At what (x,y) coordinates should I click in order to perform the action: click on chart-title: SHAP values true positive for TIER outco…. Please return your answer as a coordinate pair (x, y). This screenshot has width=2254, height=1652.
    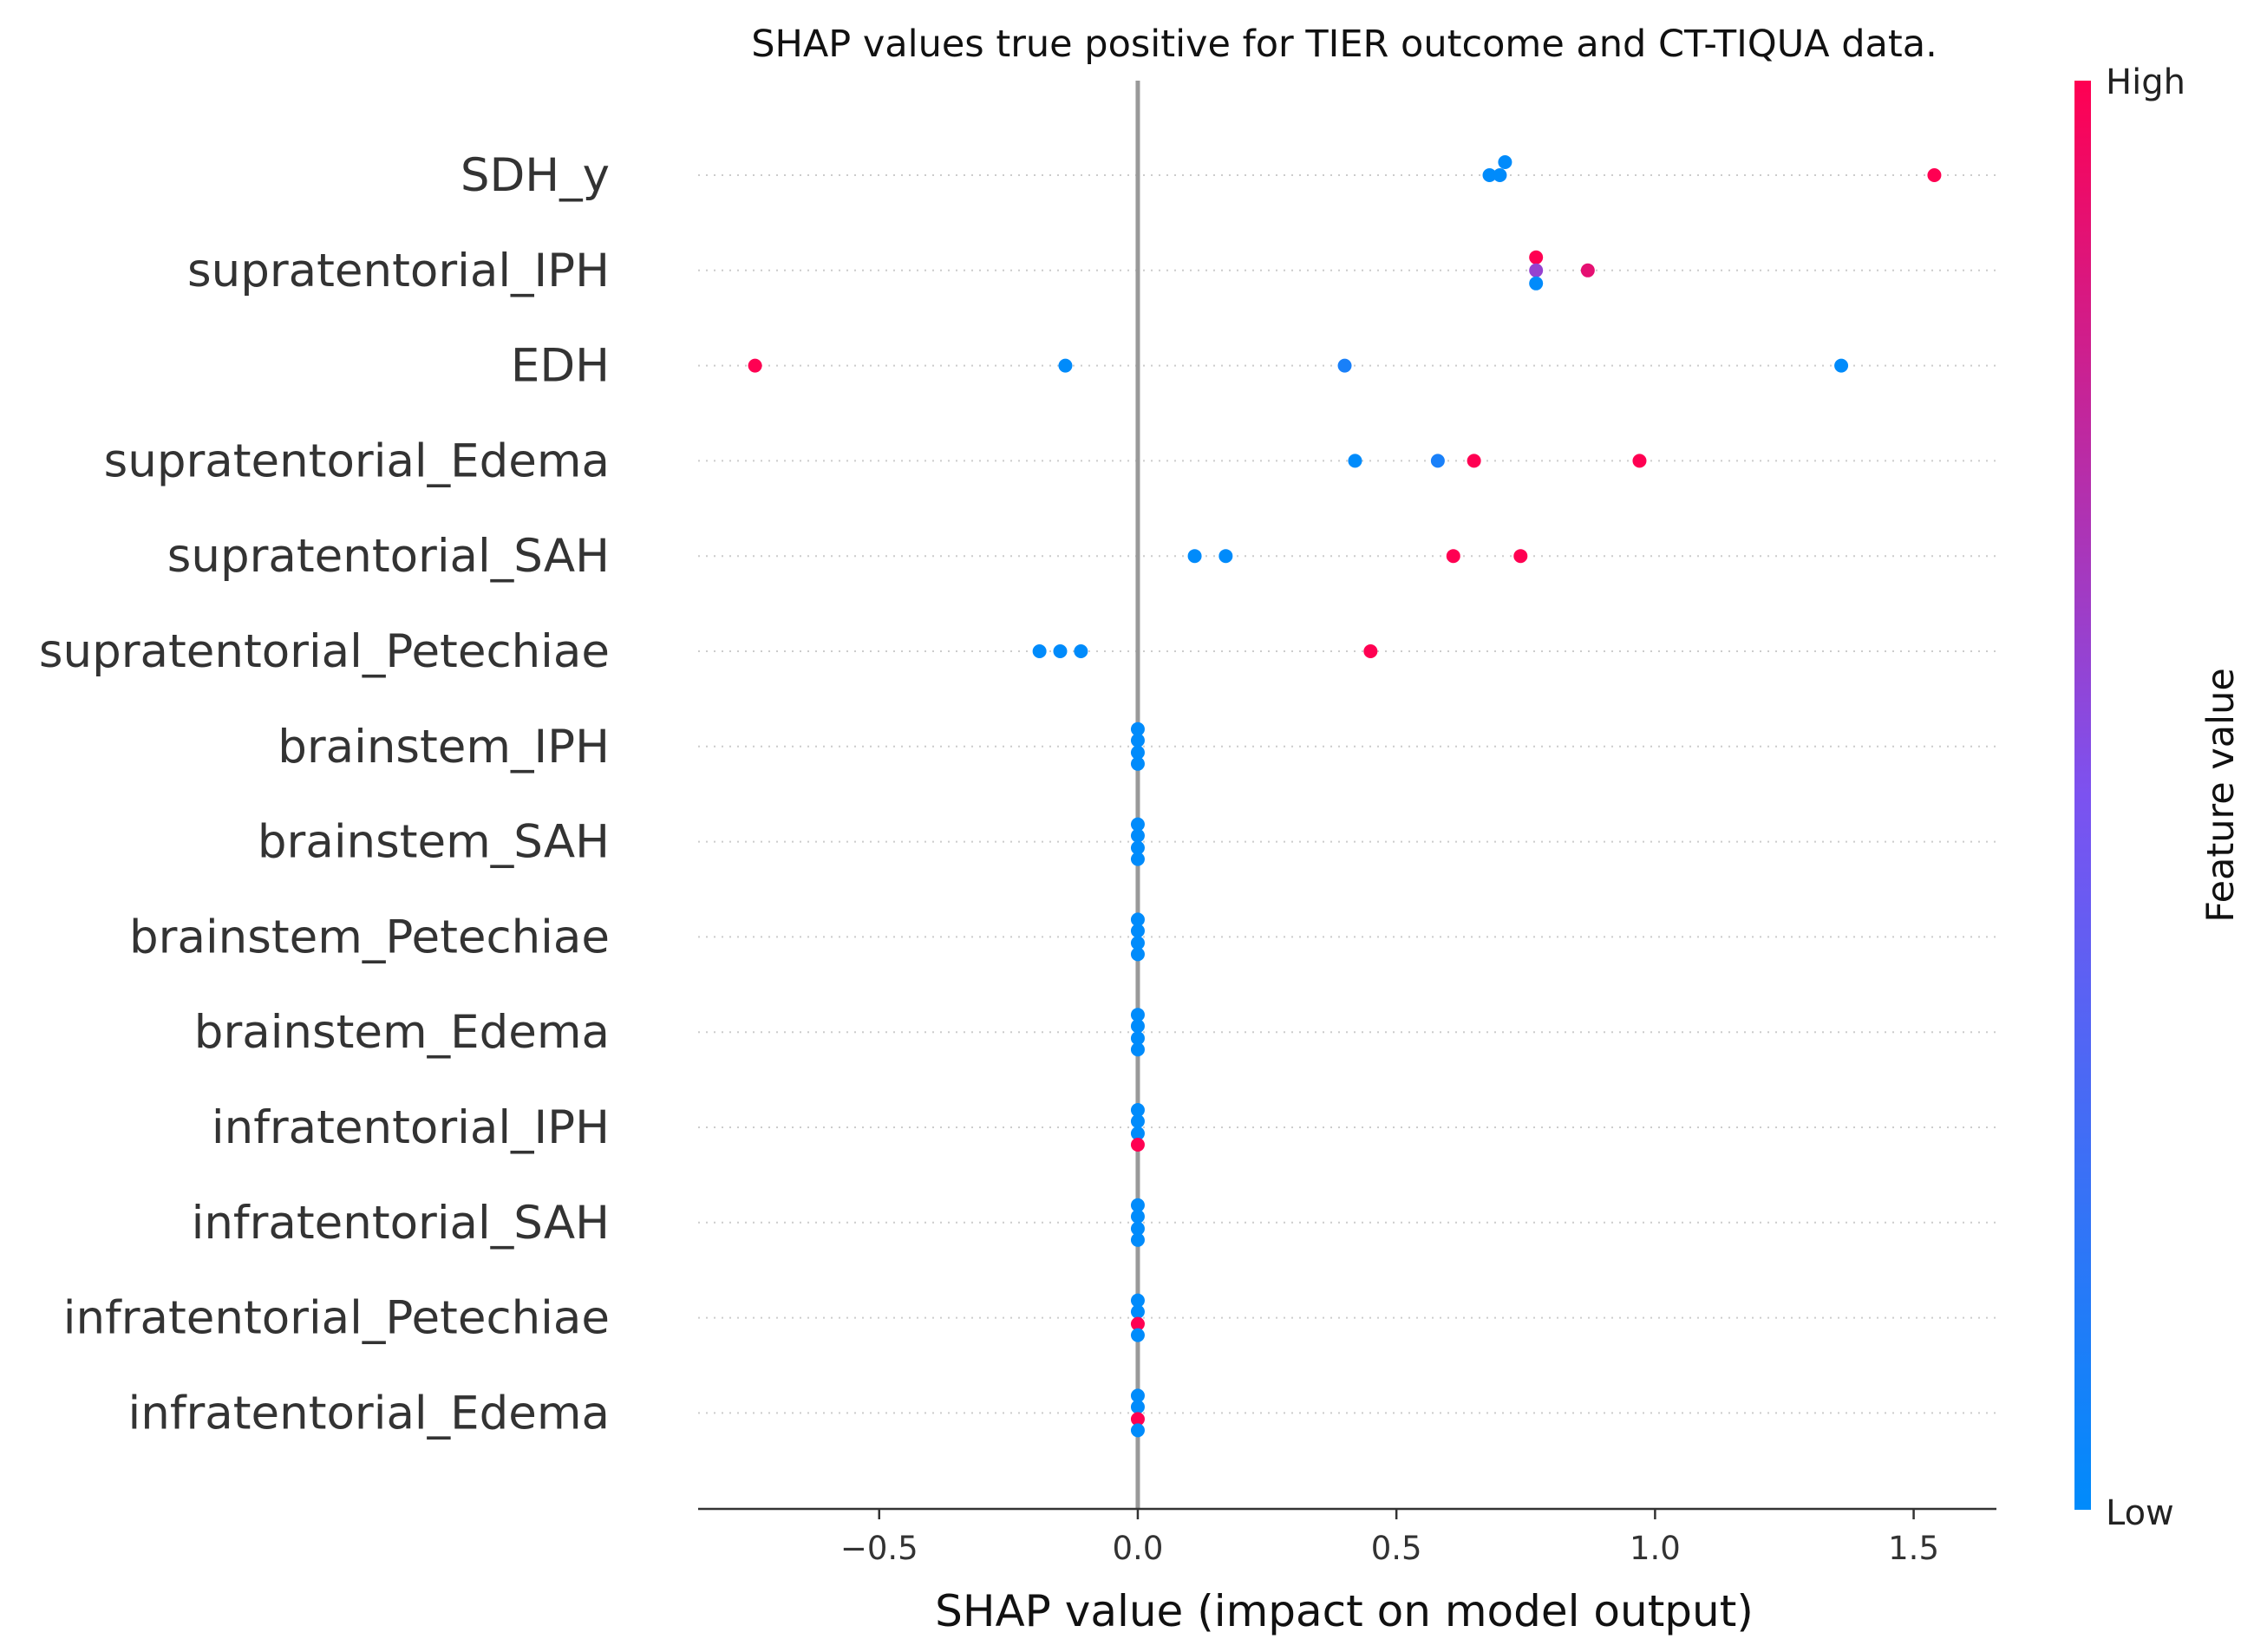
    Looking at the image, I should click on (1344, 45).